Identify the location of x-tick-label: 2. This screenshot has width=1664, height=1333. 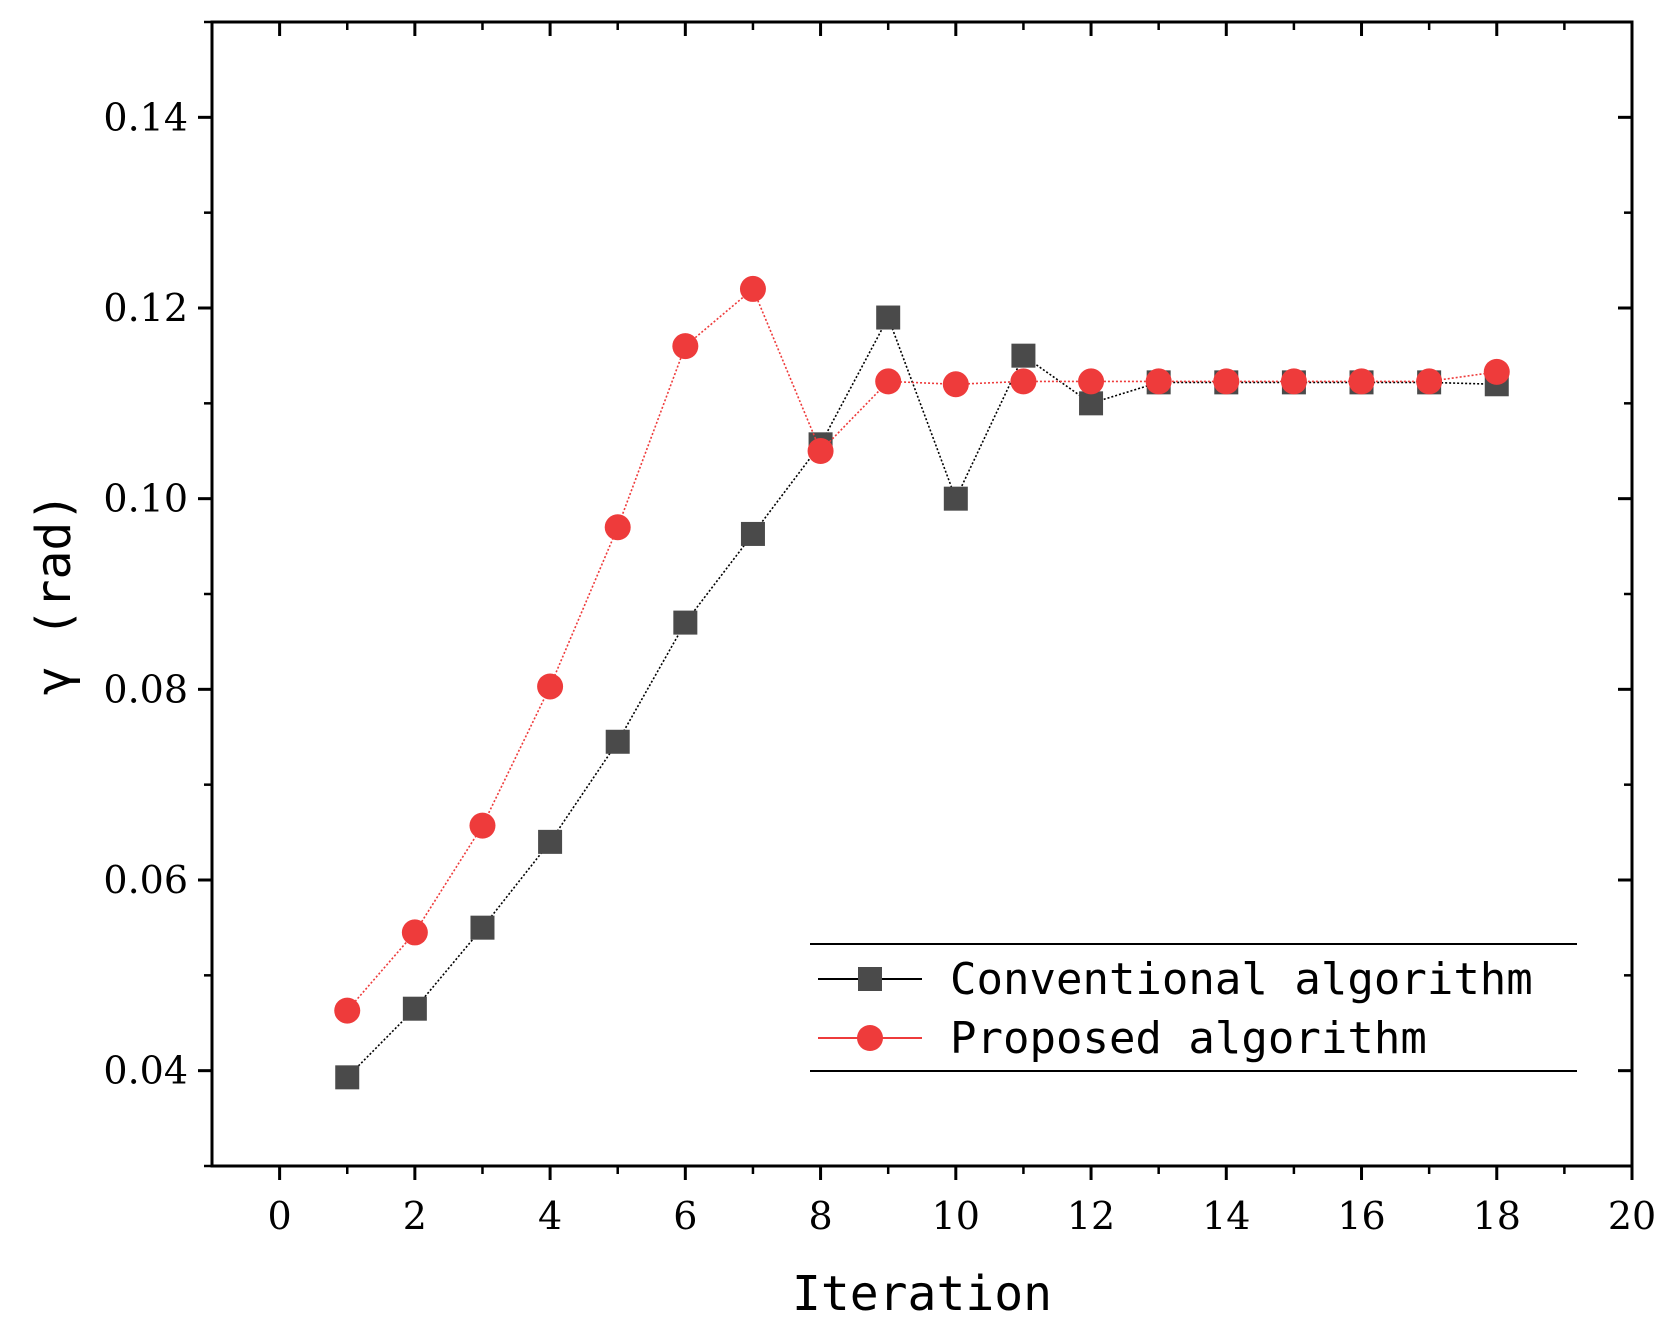
(415, 1216).